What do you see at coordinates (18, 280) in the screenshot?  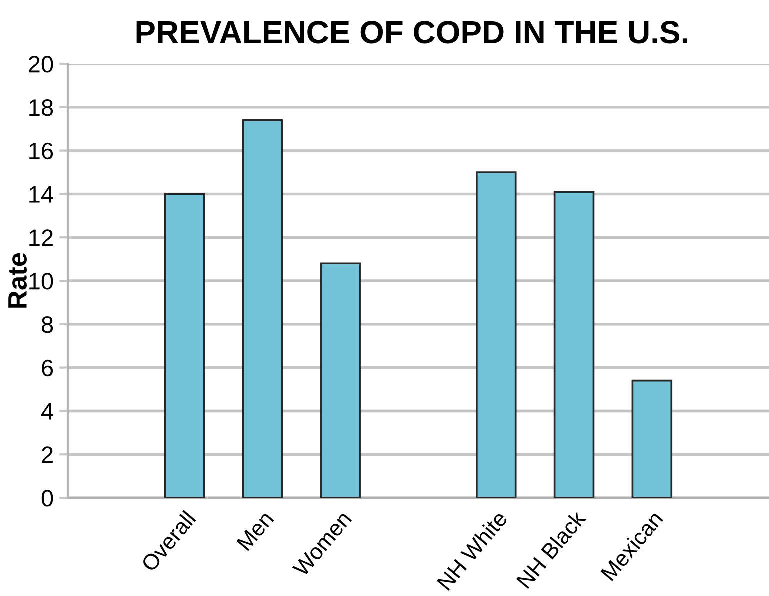 I see `y-axis-title: Rate` at bounding box center [18, 280].